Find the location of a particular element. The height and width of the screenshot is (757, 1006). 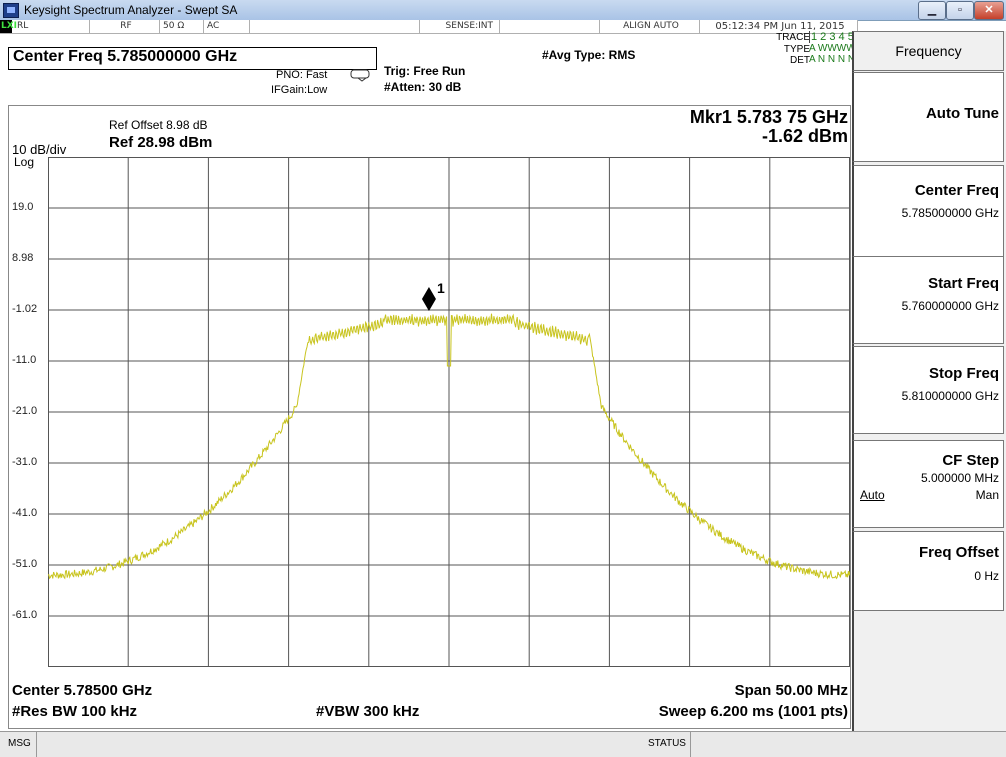

menu-title: Frequency is located at coordinates (928, 51).